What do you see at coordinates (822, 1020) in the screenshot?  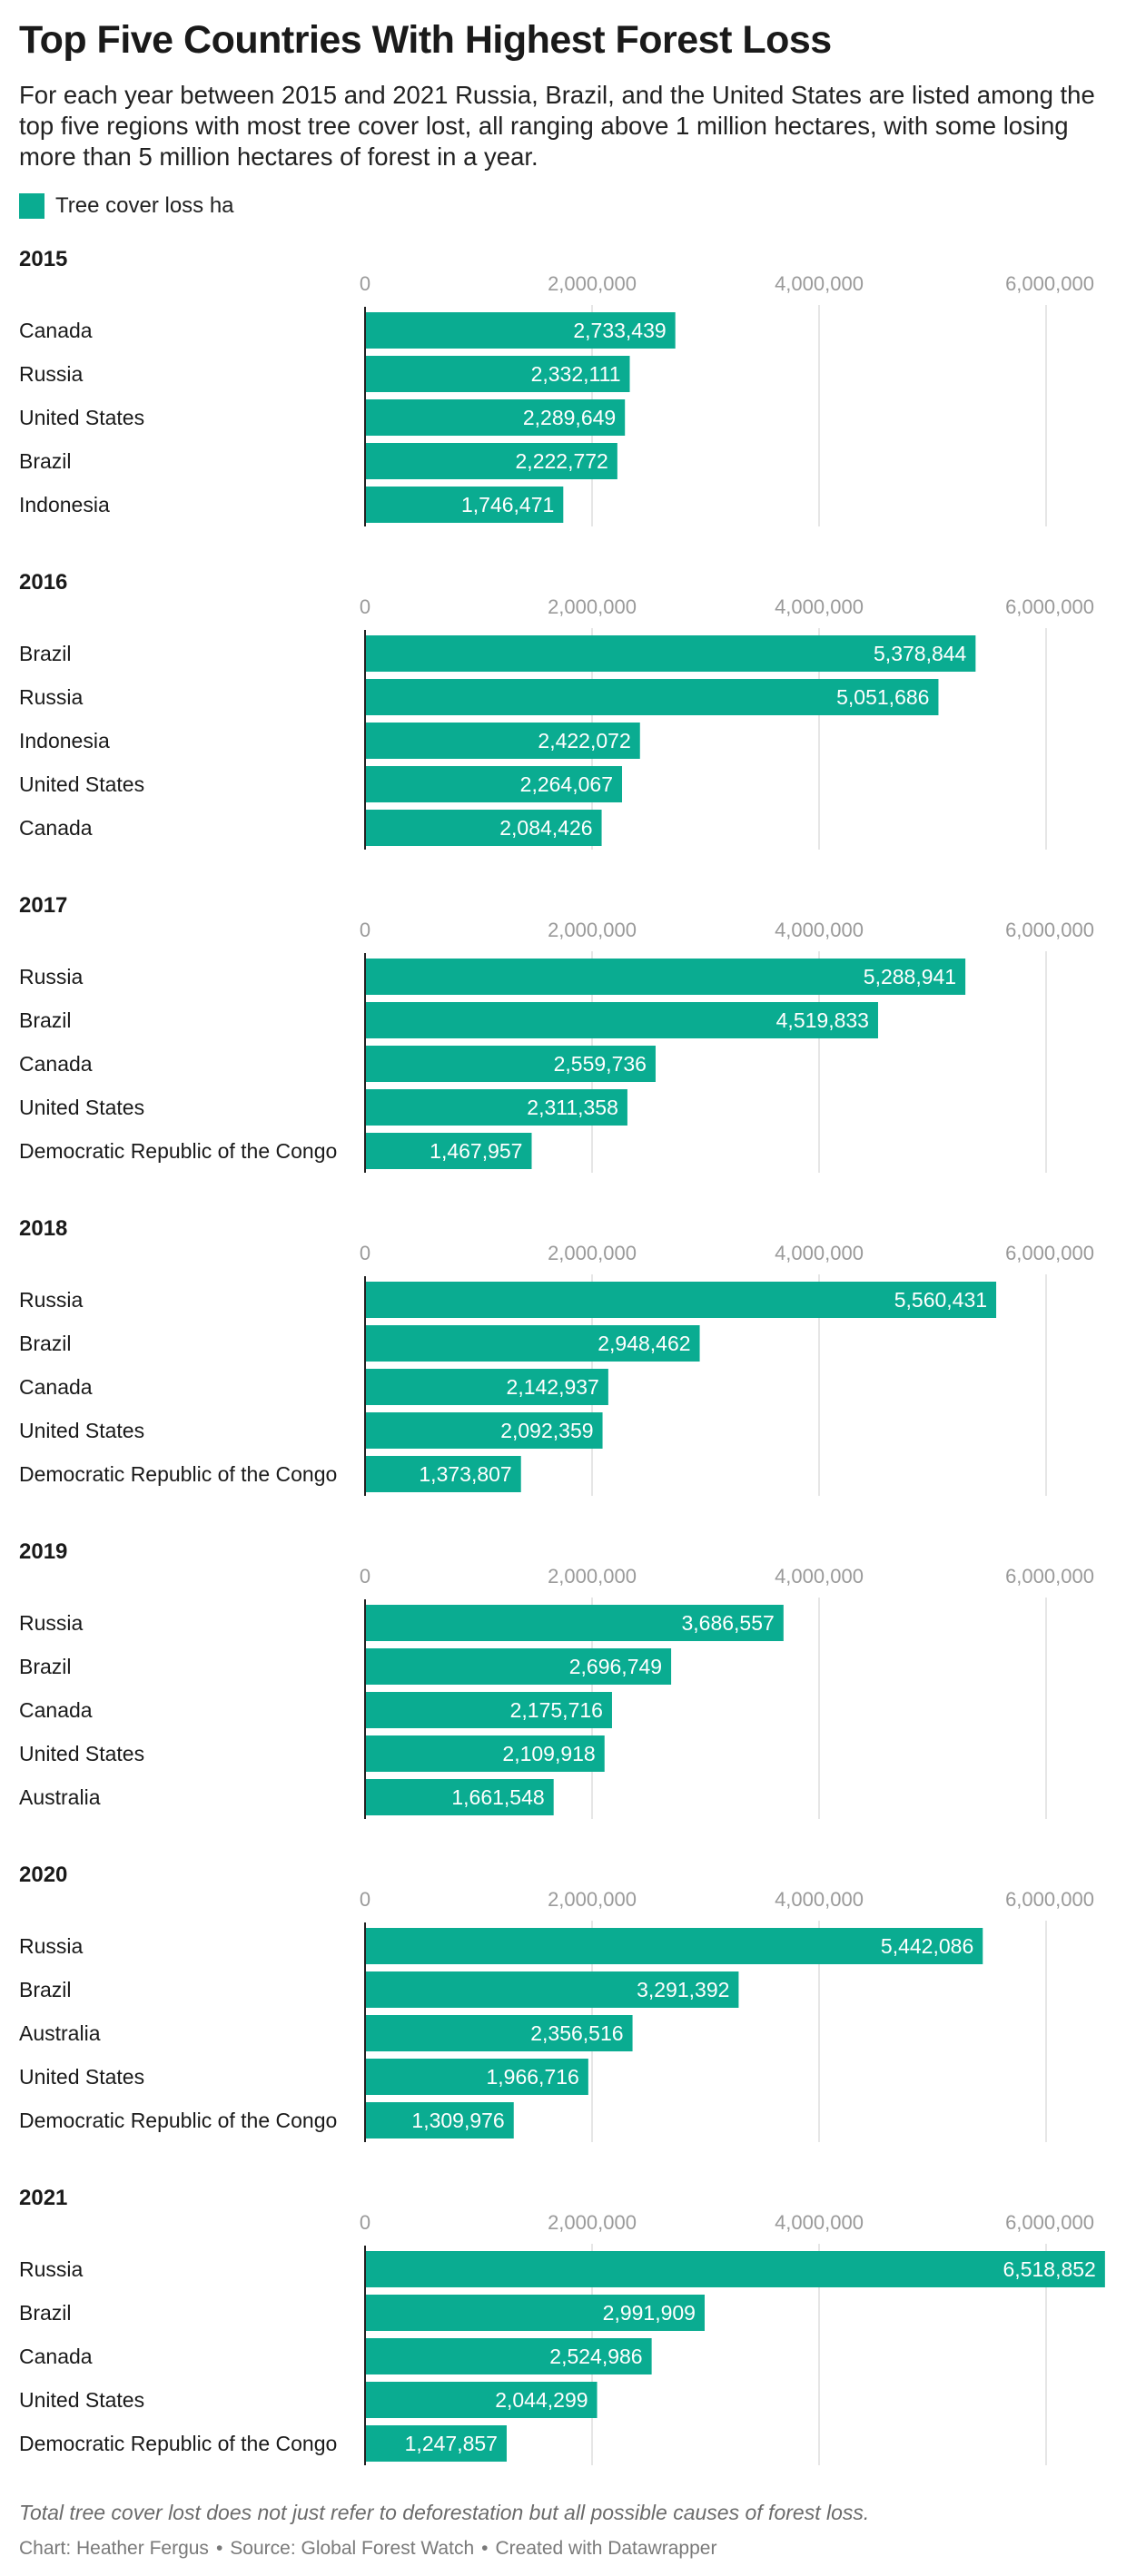 I see `value-label: 4,519,833` at bounding box center [822, 1020].